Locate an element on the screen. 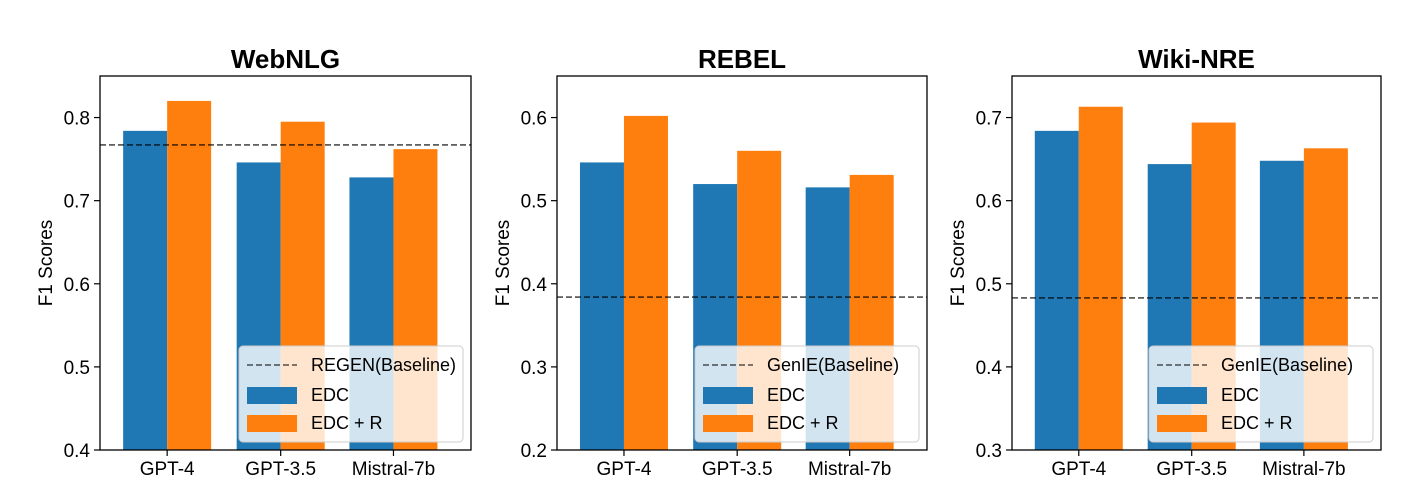 The image size is (1412, 498). chart-title: Wiki-NRE is located at coordinates (1196, 59).